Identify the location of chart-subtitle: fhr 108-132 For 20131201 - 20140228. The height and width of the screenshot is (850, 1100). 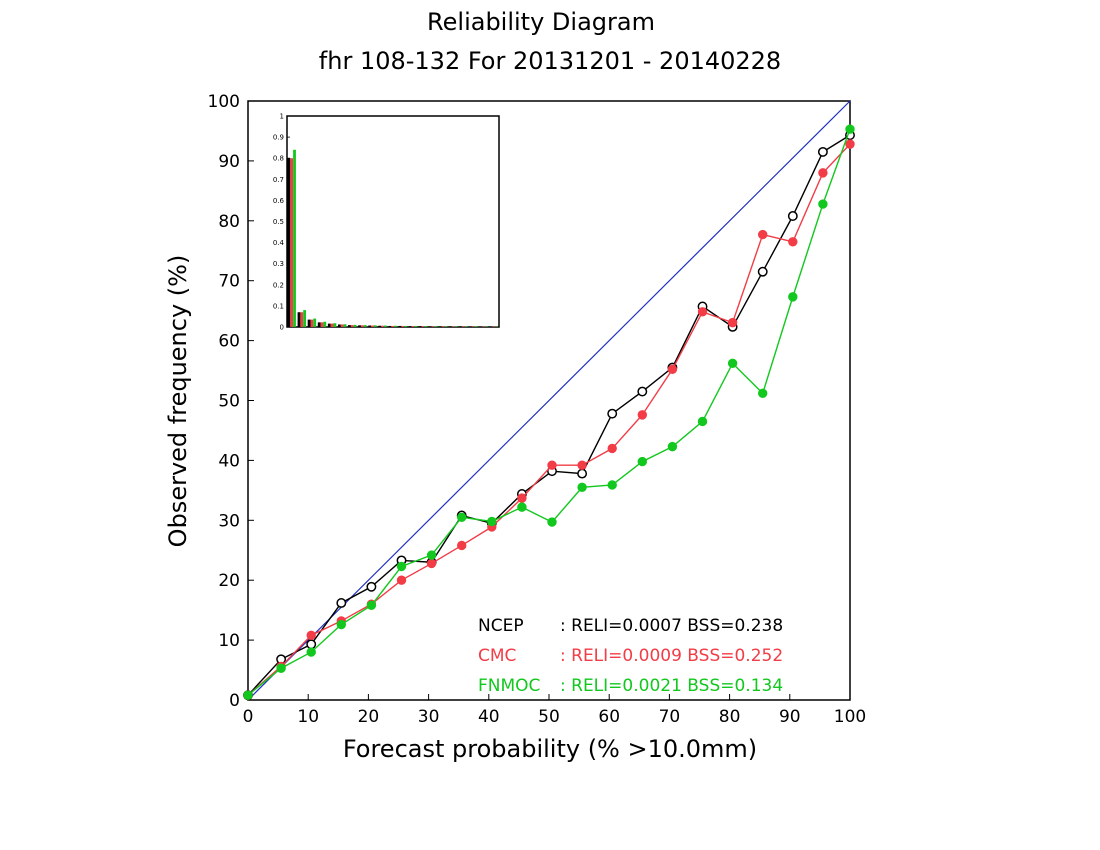
(550, 61).